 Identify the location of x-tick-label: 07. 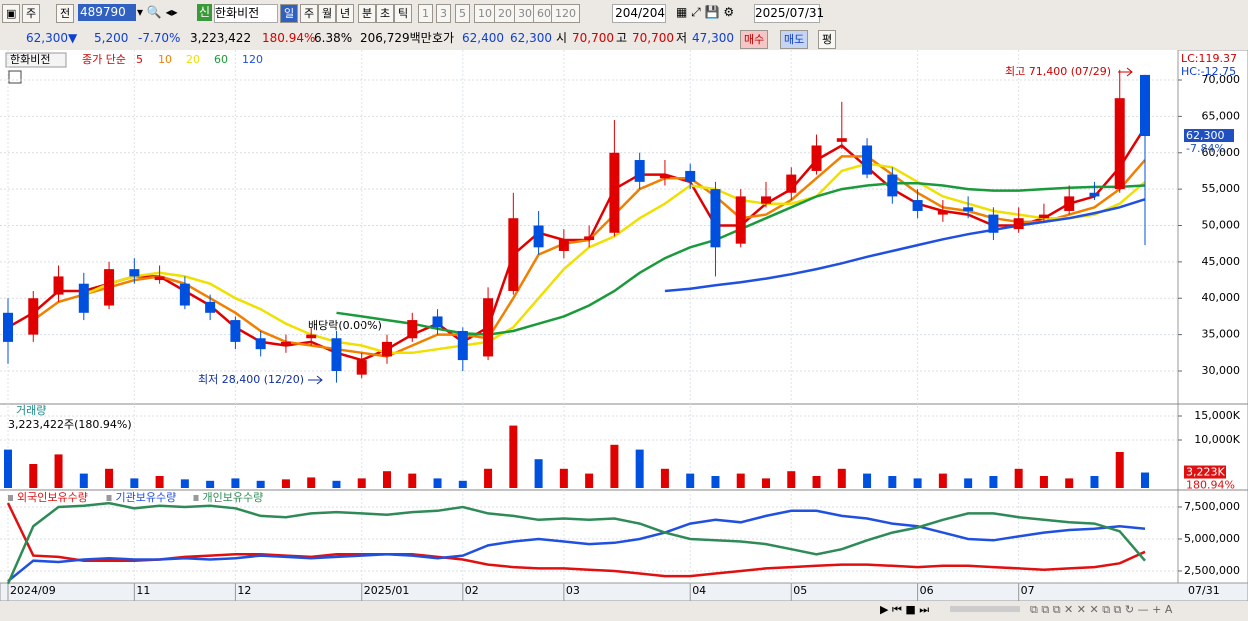
(1028, 590).